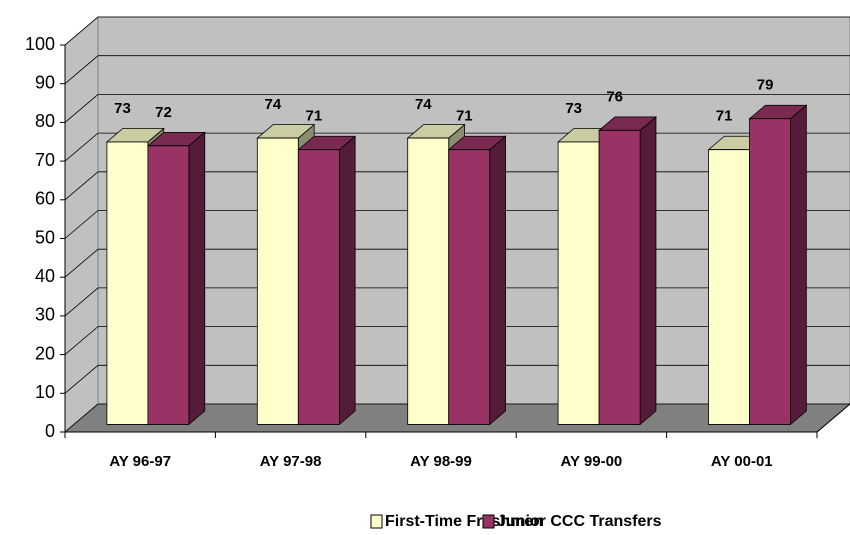 The height and width of the screenshot is (535, 850). Describe the element at coordinates (140, 461) in the screenshot. I see `x-tick-label: AY 96-97` at that location.